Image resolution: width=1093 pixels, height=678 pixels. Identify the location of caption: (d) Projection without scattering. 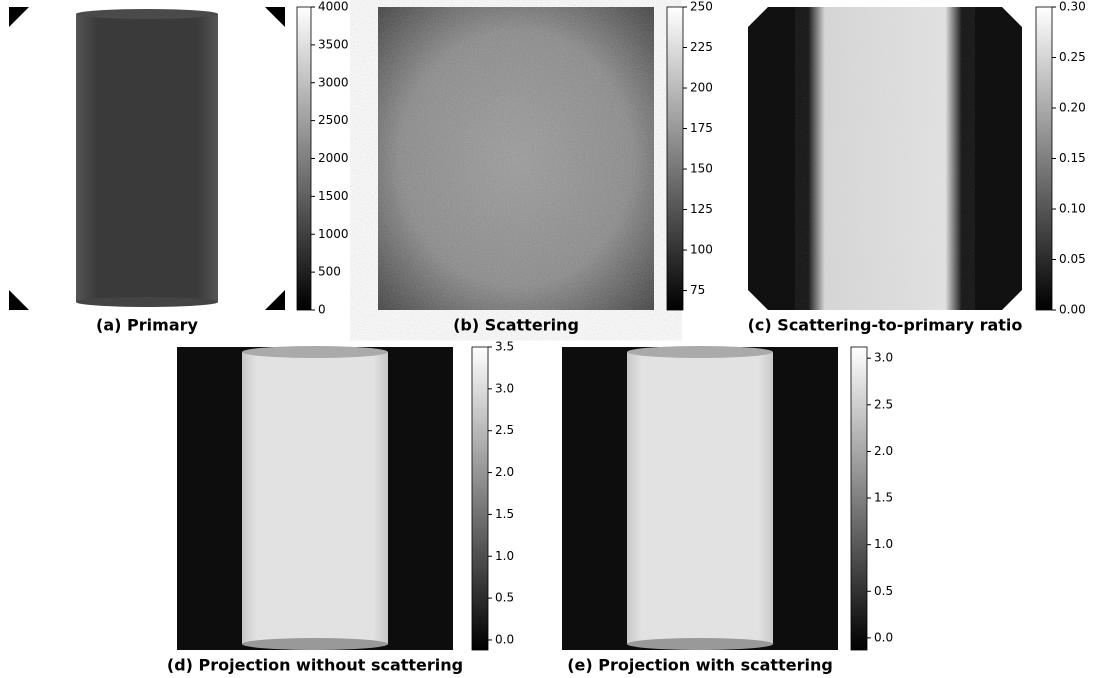
(315, 665).